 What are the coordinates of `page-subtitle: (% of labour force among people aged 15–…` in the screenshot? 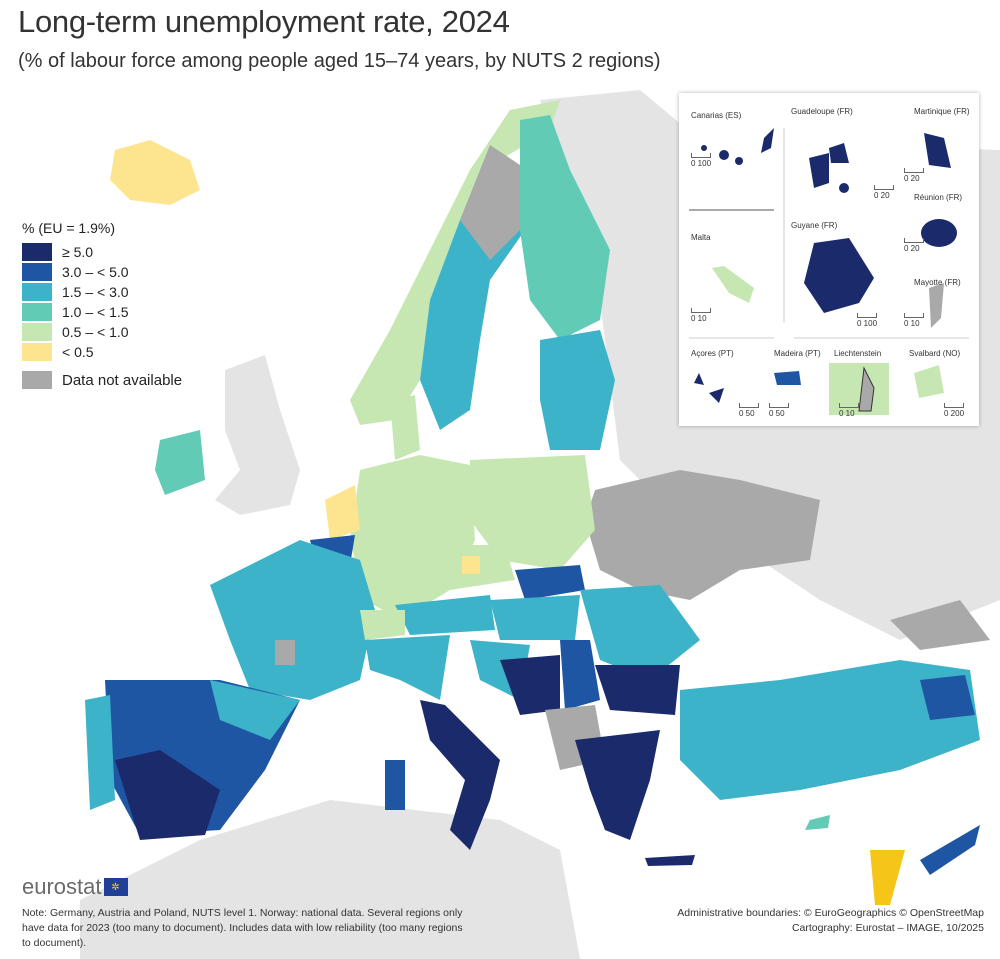 It's located at (339, 61).